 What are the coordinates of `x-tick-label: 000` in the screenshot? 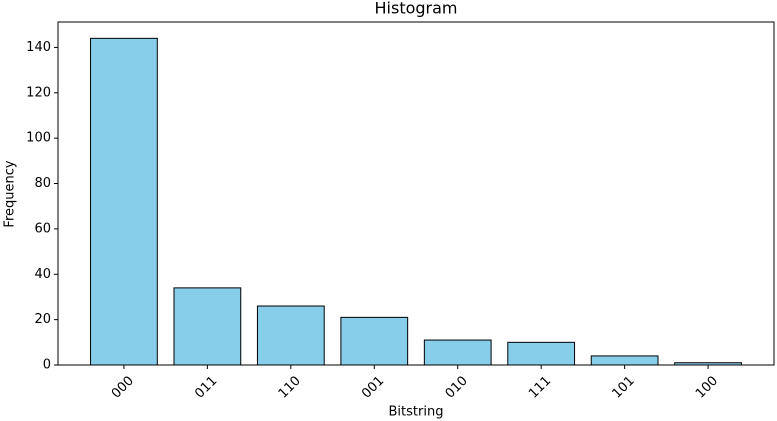 It's located at (123, 387).